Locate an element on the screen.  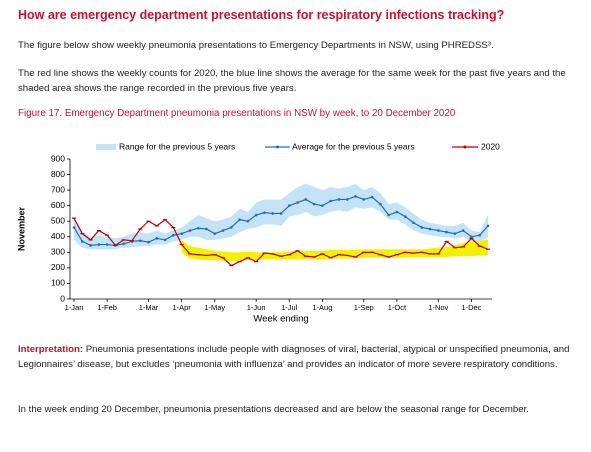
legend-label: 2020 is located at coordinates (490, 146).